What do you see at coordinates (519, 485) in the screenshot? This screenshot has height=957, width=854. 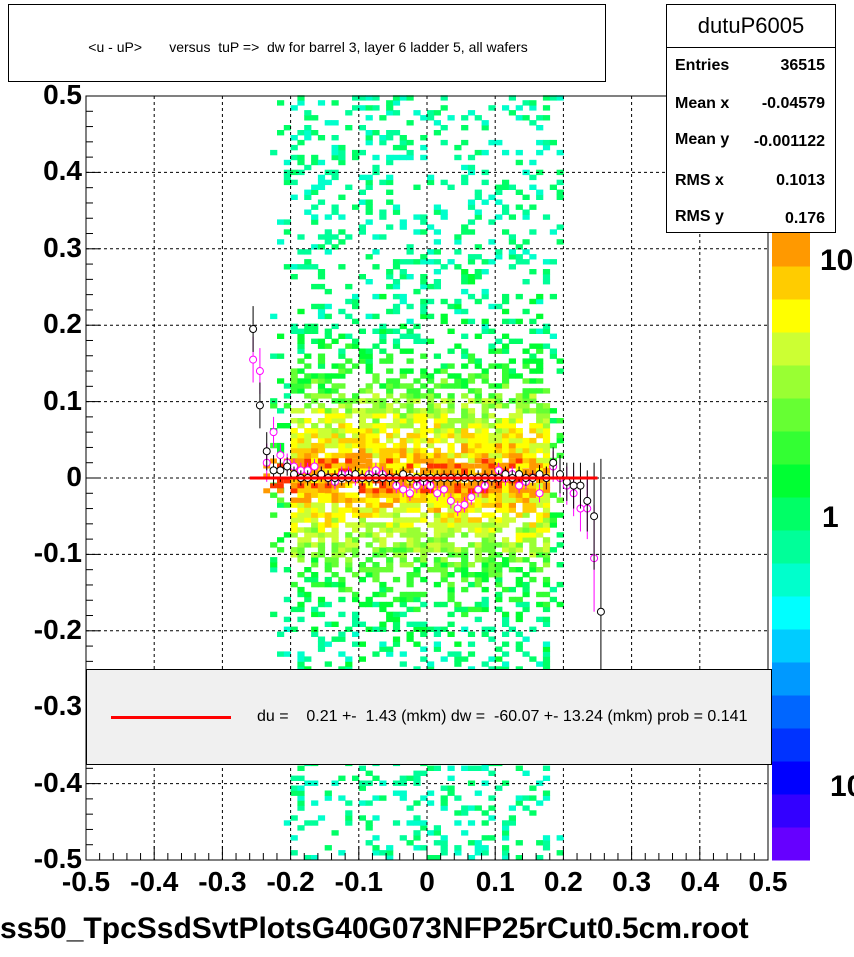 I see `magenta-profile-point` at bounding box center [519, 485].